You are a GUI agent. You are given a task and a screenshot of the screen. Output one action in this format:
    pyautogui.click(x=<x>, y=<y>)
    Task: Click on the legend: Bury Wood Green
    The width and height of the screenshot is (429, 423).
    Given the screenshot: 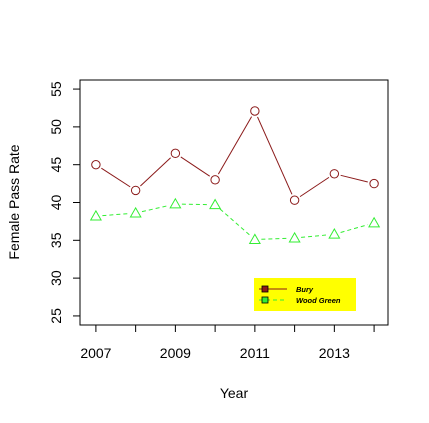 What is the action you would take?
    pyautogui.click(x=305, y=294)
    